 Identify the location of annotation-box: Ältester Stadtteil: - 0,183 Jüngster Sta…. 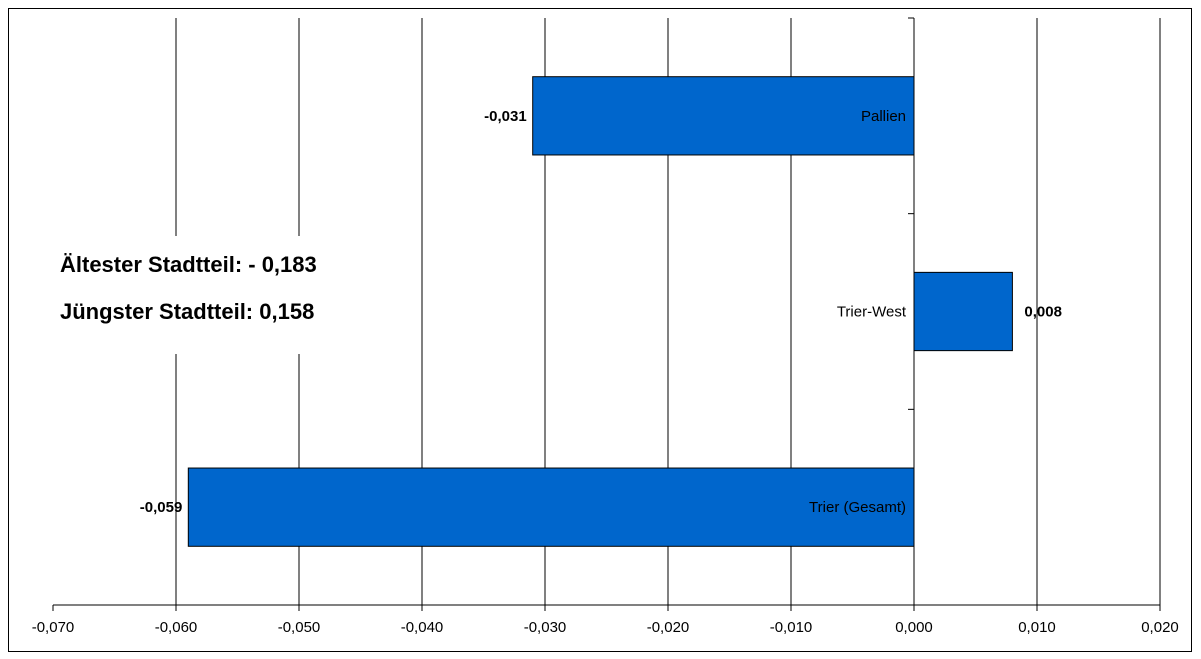
(215, 295).